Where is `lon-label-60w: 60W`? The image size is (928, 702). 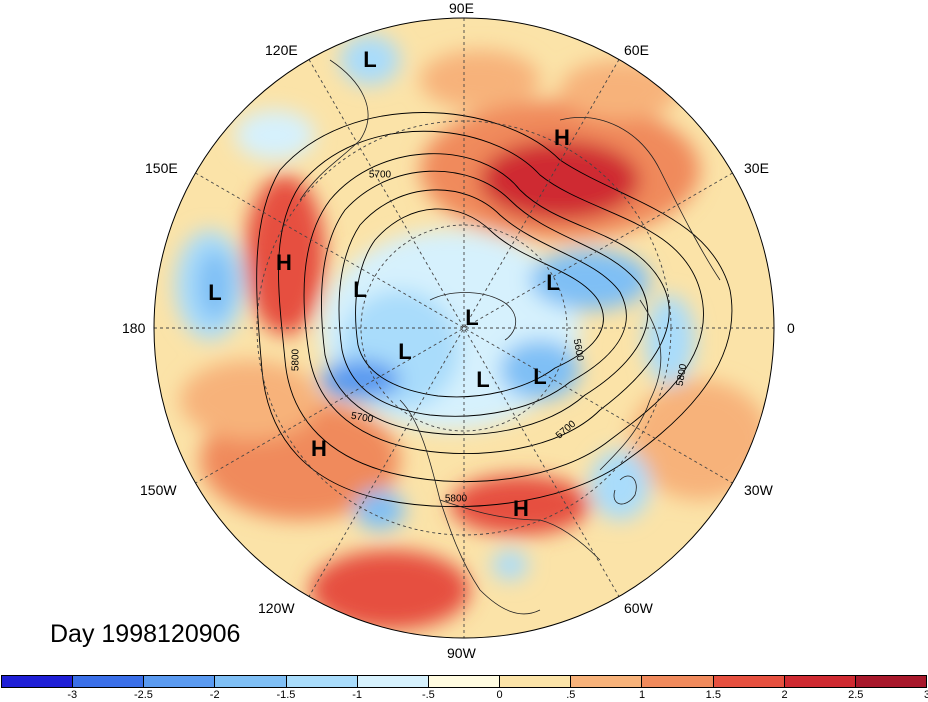
lon-label-60w: 60W is located at coordinates (638, 608).